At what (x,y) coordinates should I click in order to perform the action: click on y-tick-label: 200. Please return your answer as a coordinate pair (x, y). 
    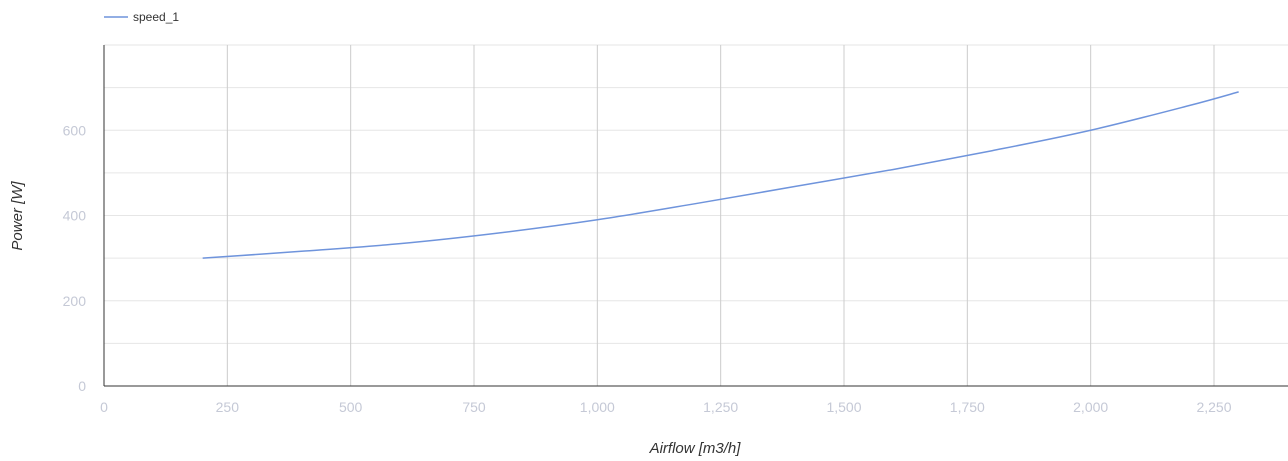
    Looking at the image, I should click on (75, 301).